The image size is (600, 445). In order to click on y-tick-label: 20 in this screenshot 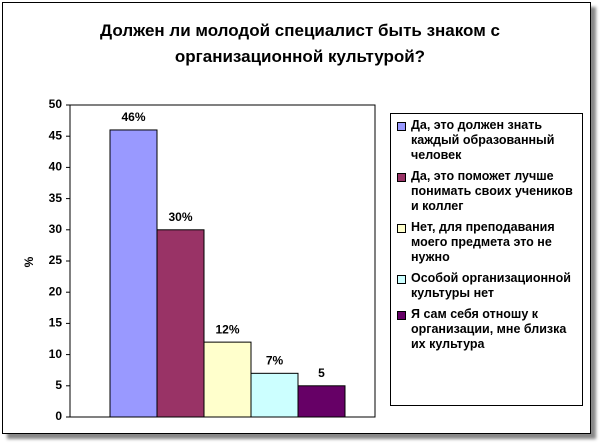, I will do `click(56, 291)`.